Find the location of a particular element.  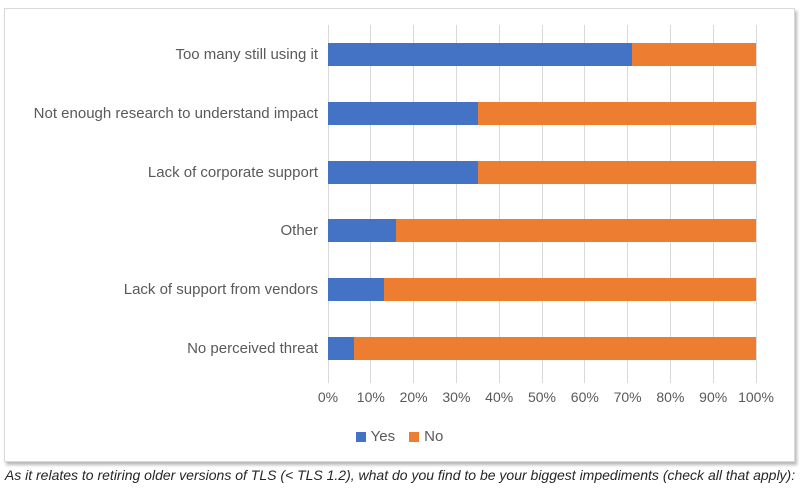

x-tick-label: 60% is located at coordinates (584, 397).